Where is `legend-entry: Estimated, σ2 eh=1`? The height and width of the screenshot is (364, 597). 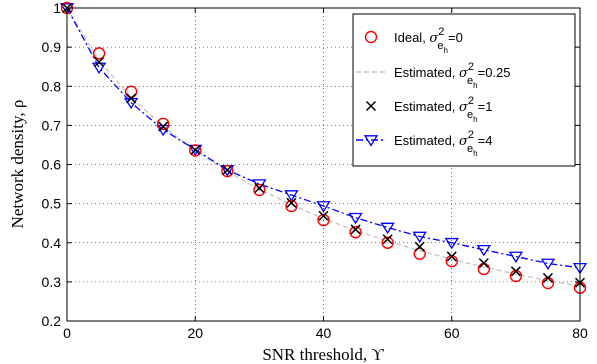
legend-entry: Estimated, σ2 eh=1 is located at coordinates (428, 109).